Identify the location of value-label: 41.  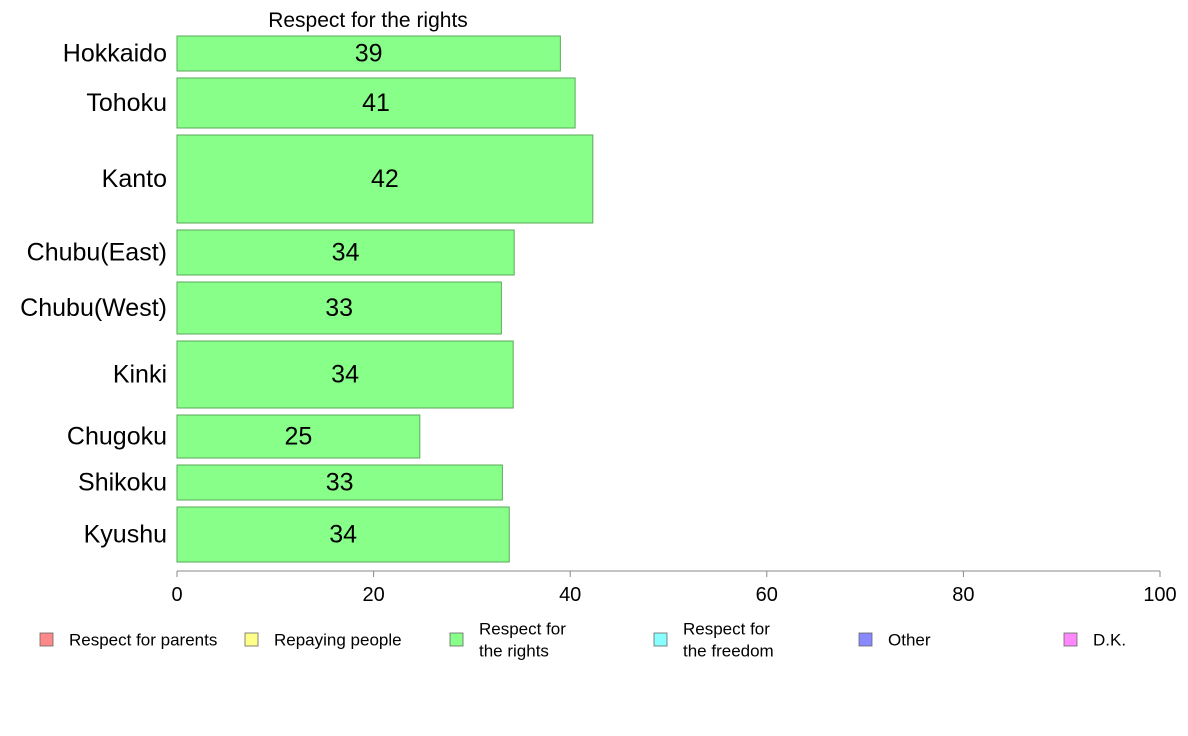
(376, 103).